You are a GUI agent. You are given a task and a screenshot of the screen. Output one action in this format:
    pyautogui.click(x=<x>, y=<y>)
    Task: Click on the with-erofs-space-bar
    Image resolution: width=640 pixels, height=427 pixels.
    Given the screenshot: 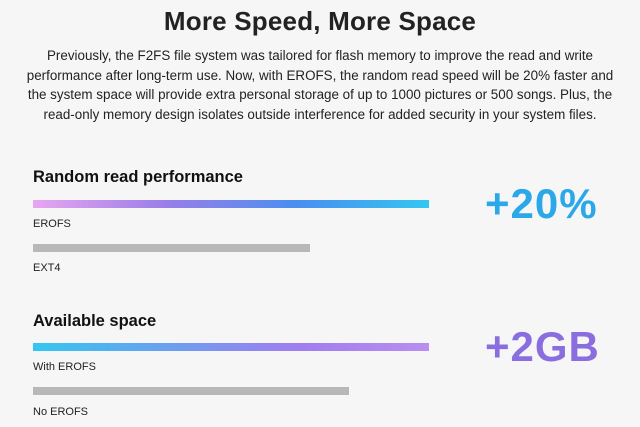 What is the action you would take?
    pyautogui.click(x=231, y=347)
    